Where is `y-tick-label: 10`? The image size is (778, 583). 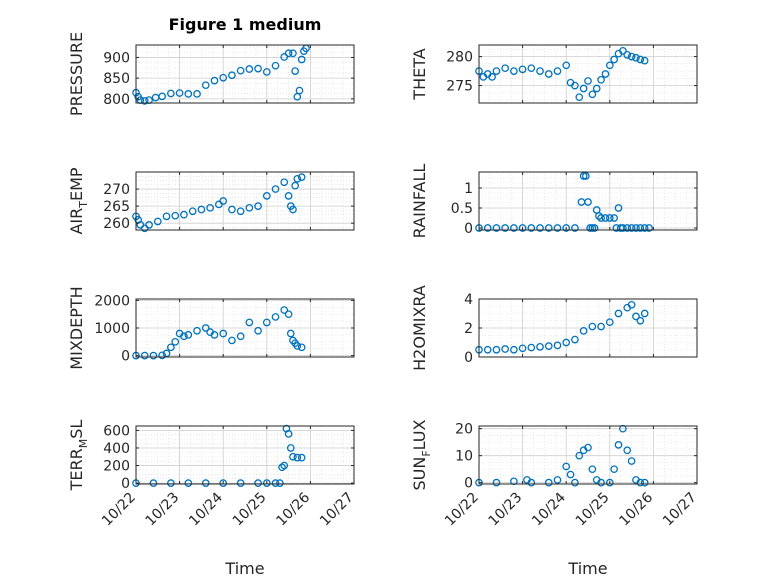 y-tick-label: 10 is located at coordinates (464, 457).